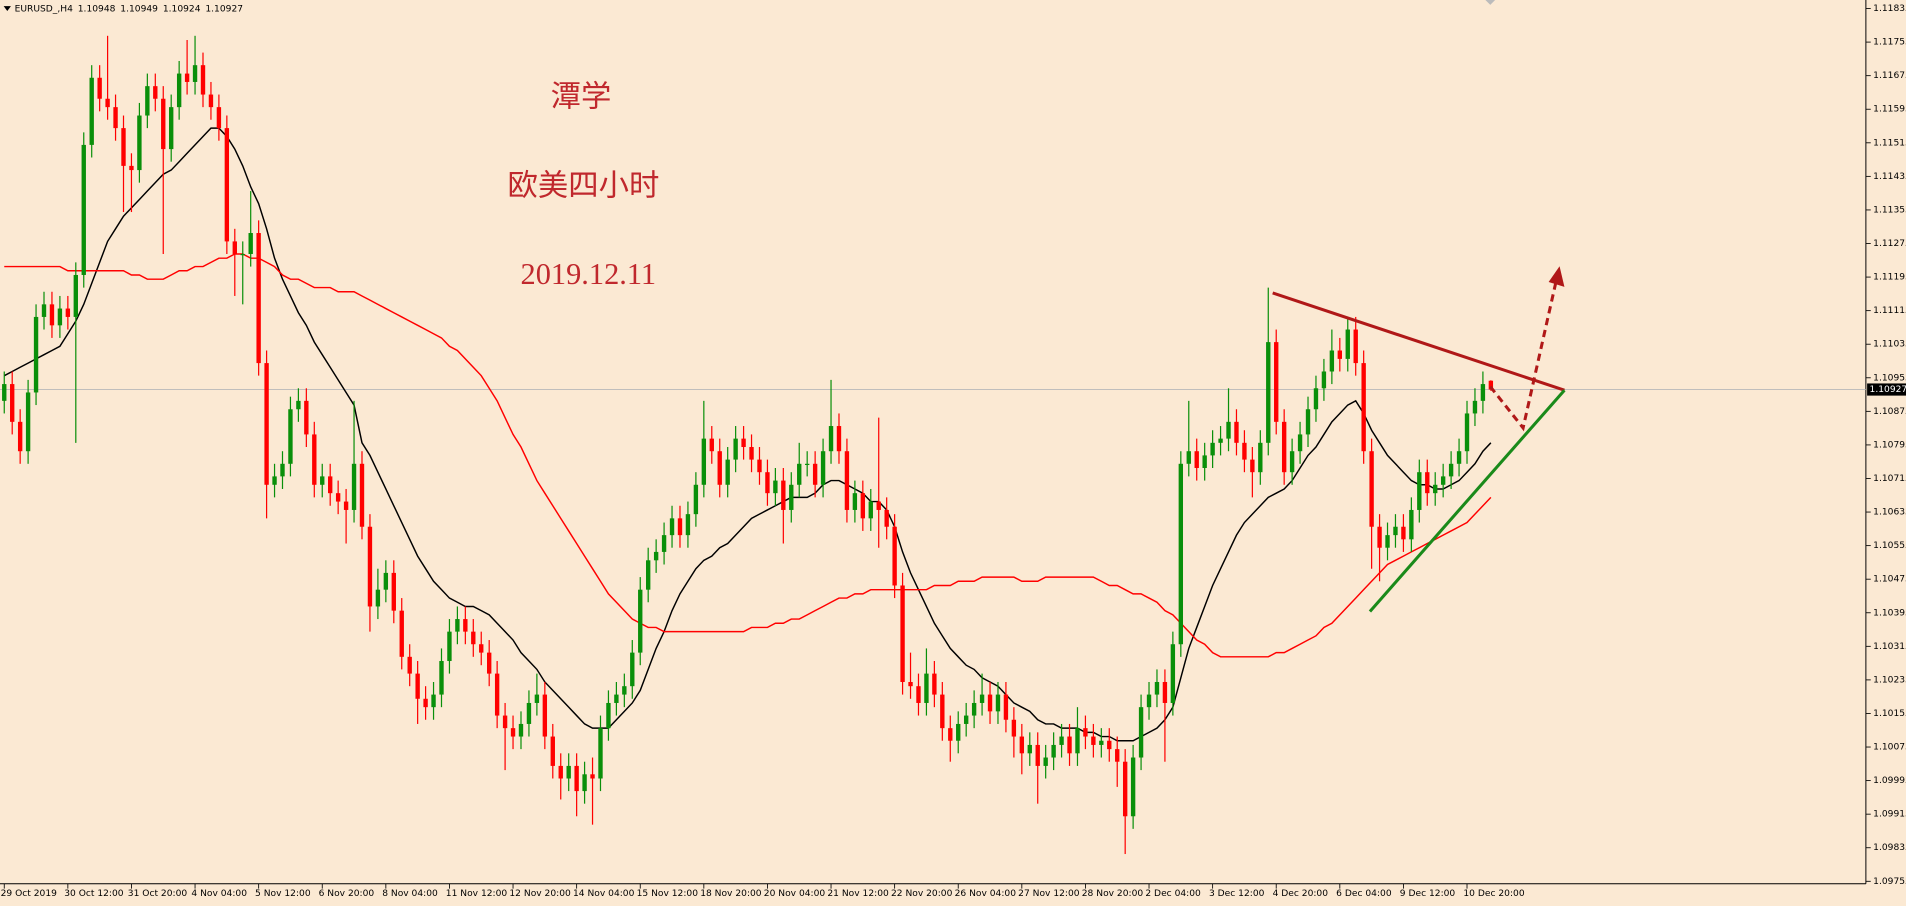  What do you see at coordinates (1889, 714) in the screenshot?
I see `y-tick-label: 1.10155` at bounding box center [1889, 714].